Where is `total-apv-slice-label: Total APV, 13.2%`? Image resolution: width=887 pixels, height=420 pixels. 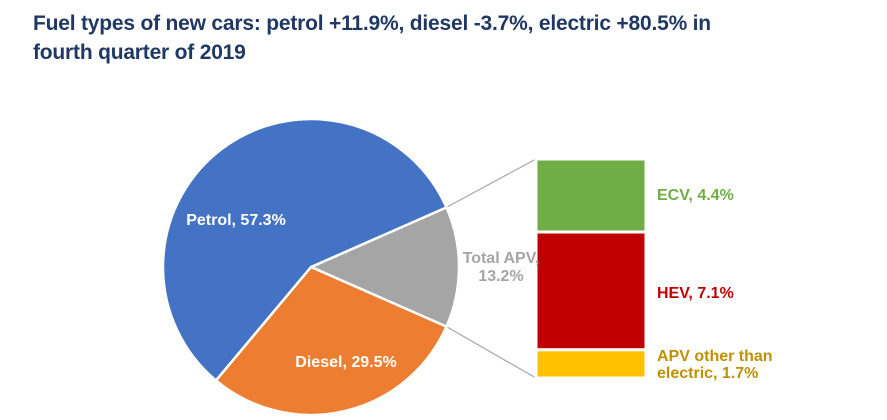 total-apv-slice-label: Total APV, 13.2% is located at coordinates (501, 267).